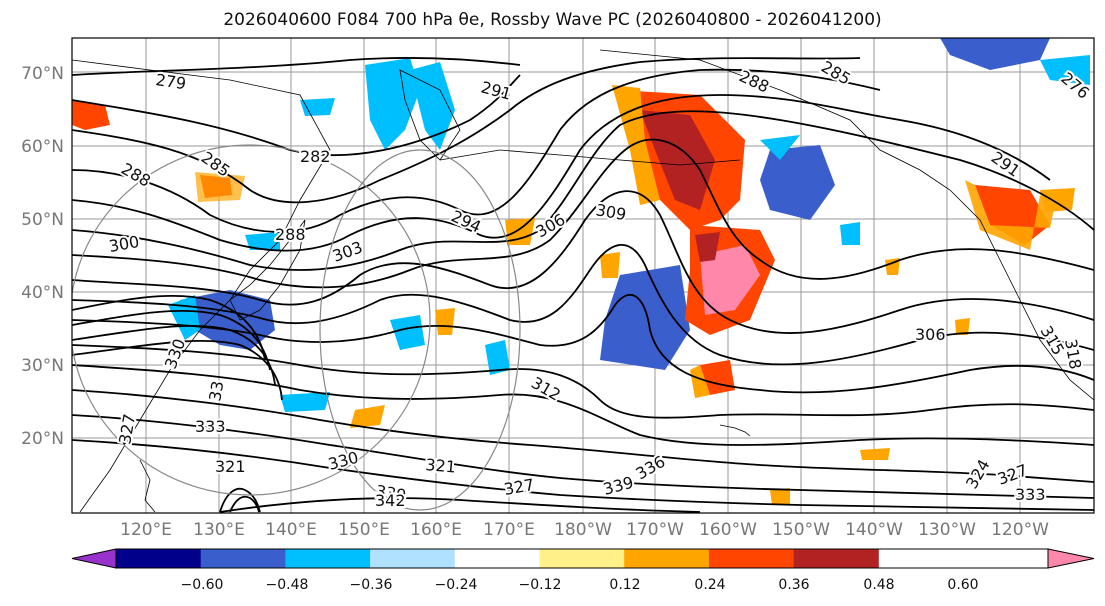 Image resolution: width=1105 pixels, height=606 pixels. I want to click on contour-label: 333, so click(210, 426).